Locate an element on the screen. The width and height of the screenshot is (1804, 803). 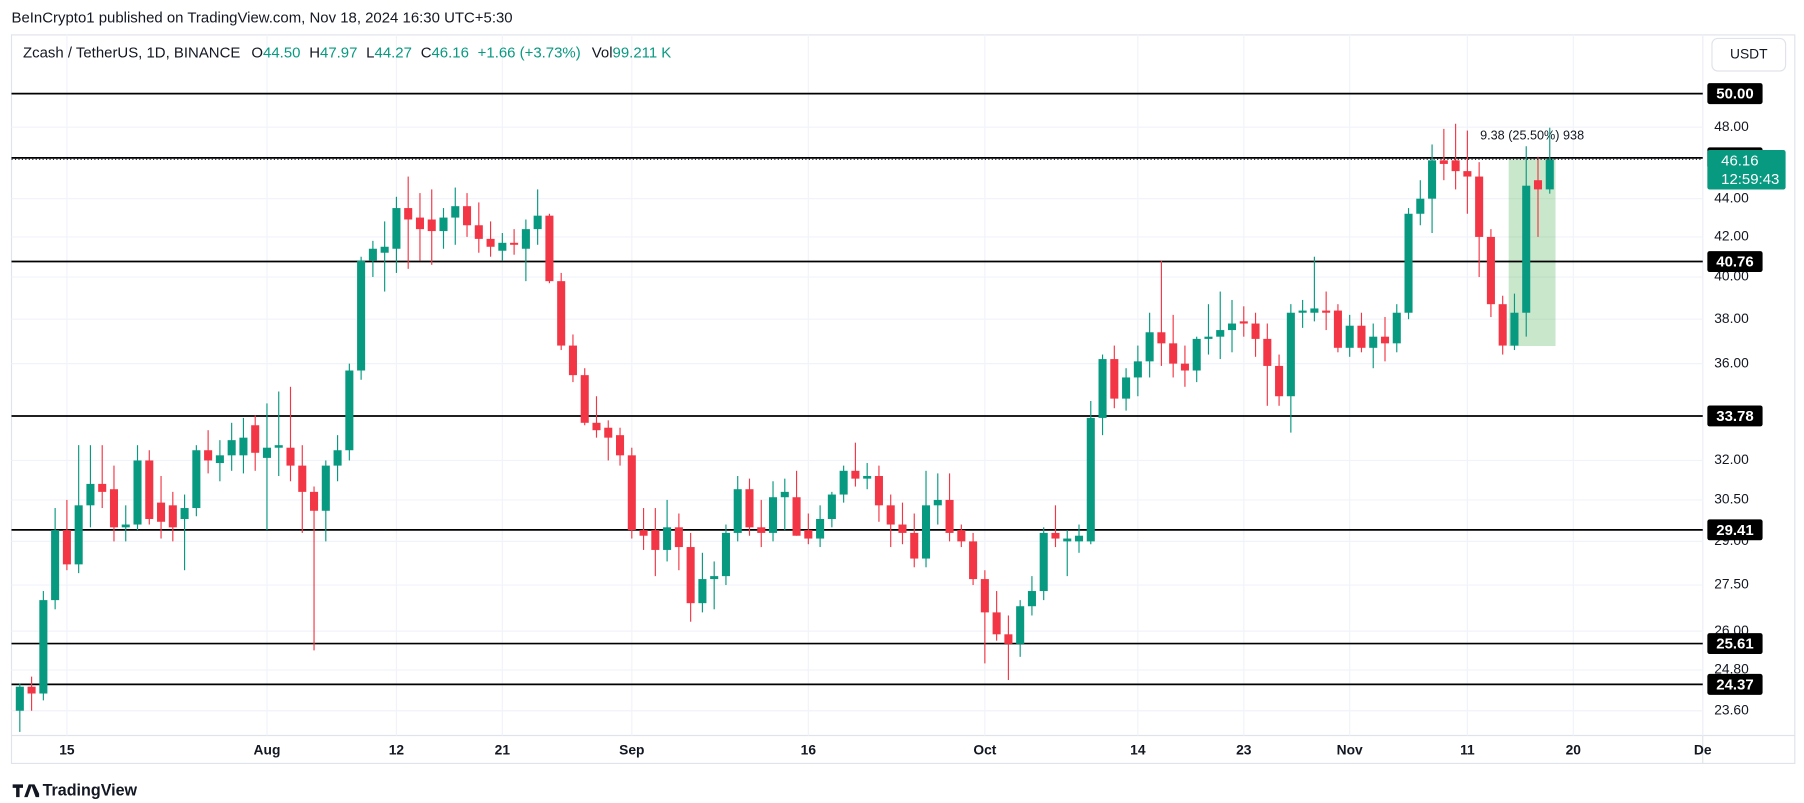
x-tick-label: Oct is located at coordinates (984, 749).